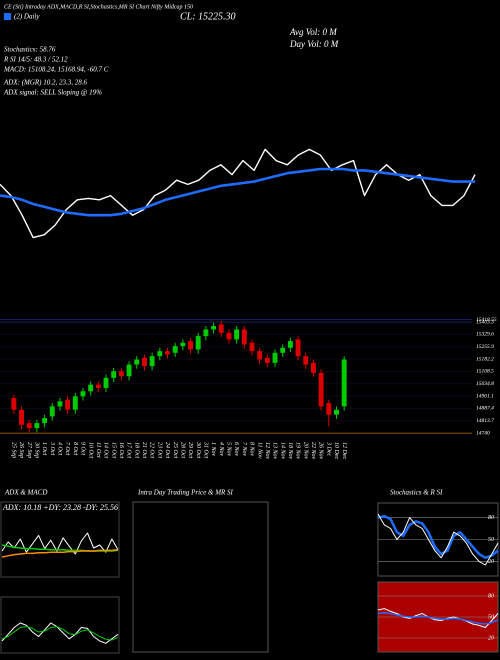 The width and height of the screenshot is (500, 660). I want to click on intraday-panel, so click(200, 577).